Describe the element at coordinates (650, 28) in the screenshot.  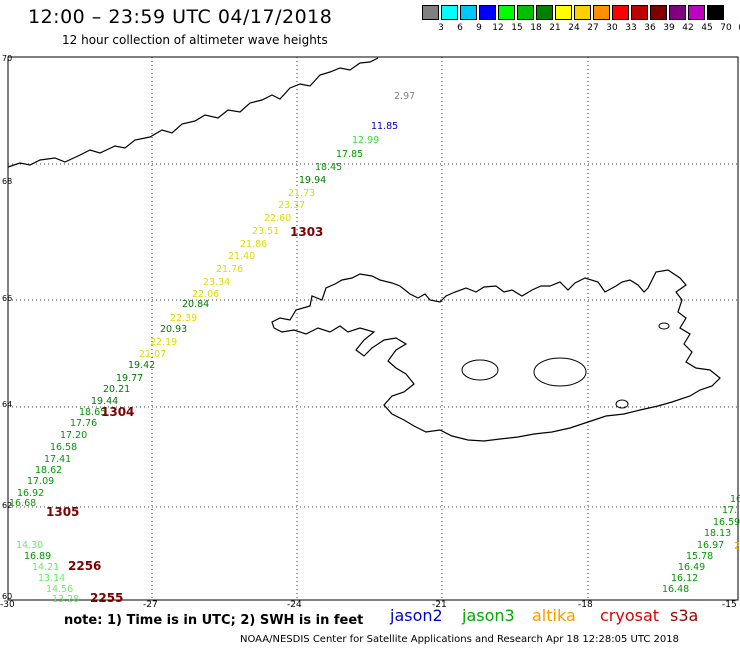
I see `scale-label: 36` at that location.